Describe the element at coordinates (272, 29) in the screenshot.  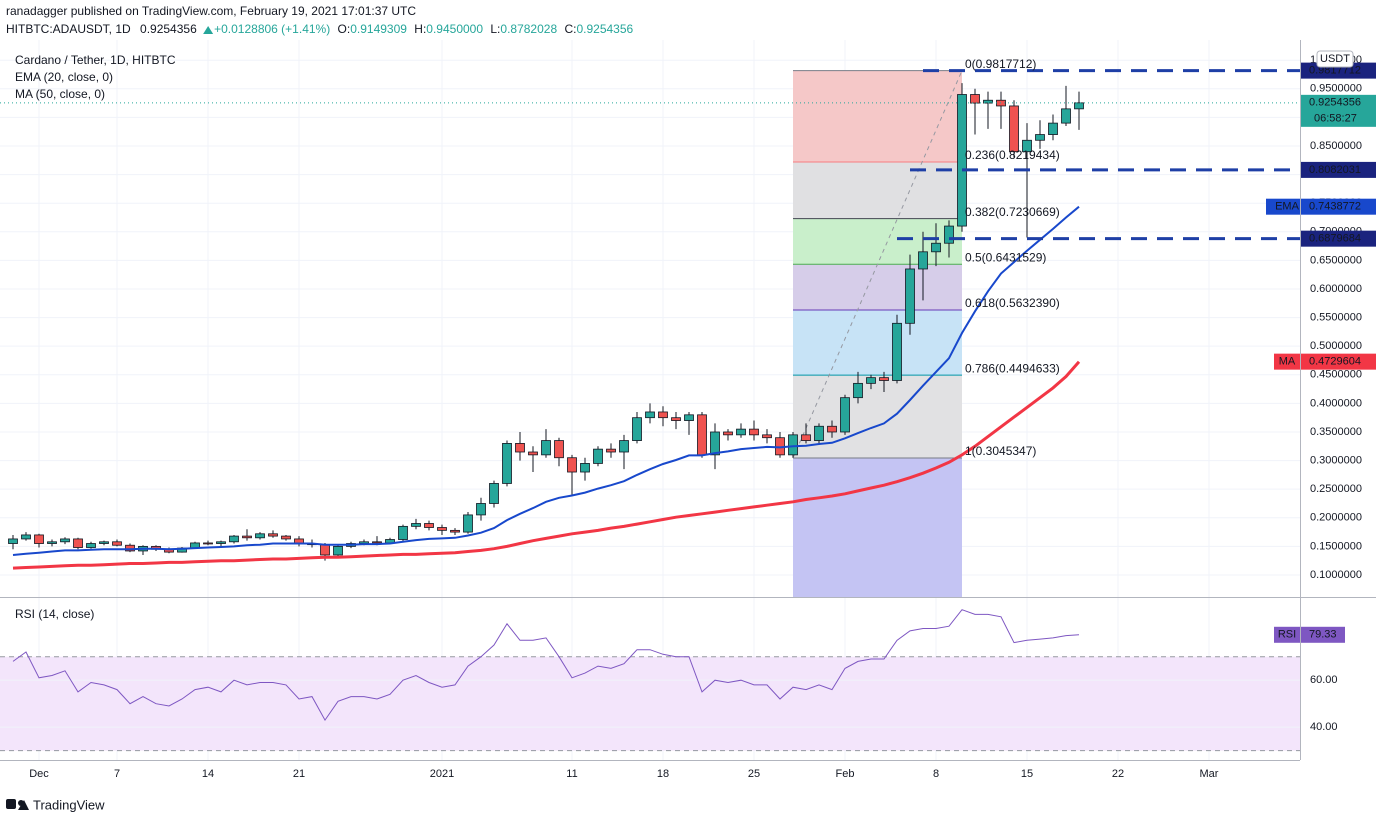
I see `change: +0.0128806 (+1.41%)` at that location.